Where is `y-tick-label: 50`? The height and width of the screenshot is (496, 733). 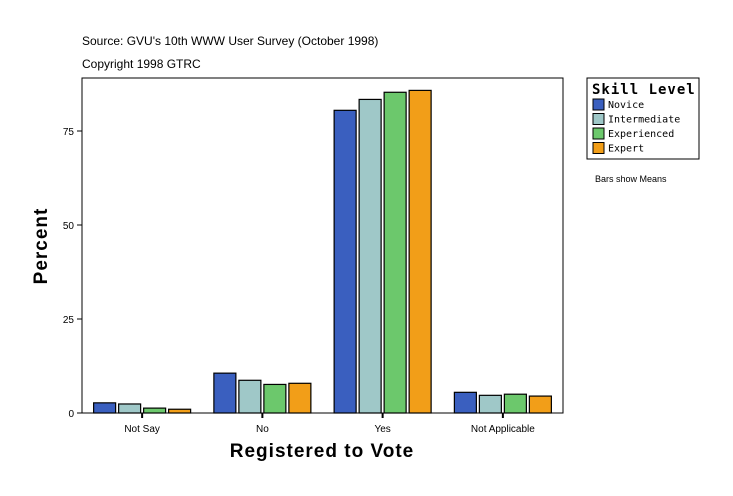
y-tick-label: 50 is located at coordinates (69, 226).